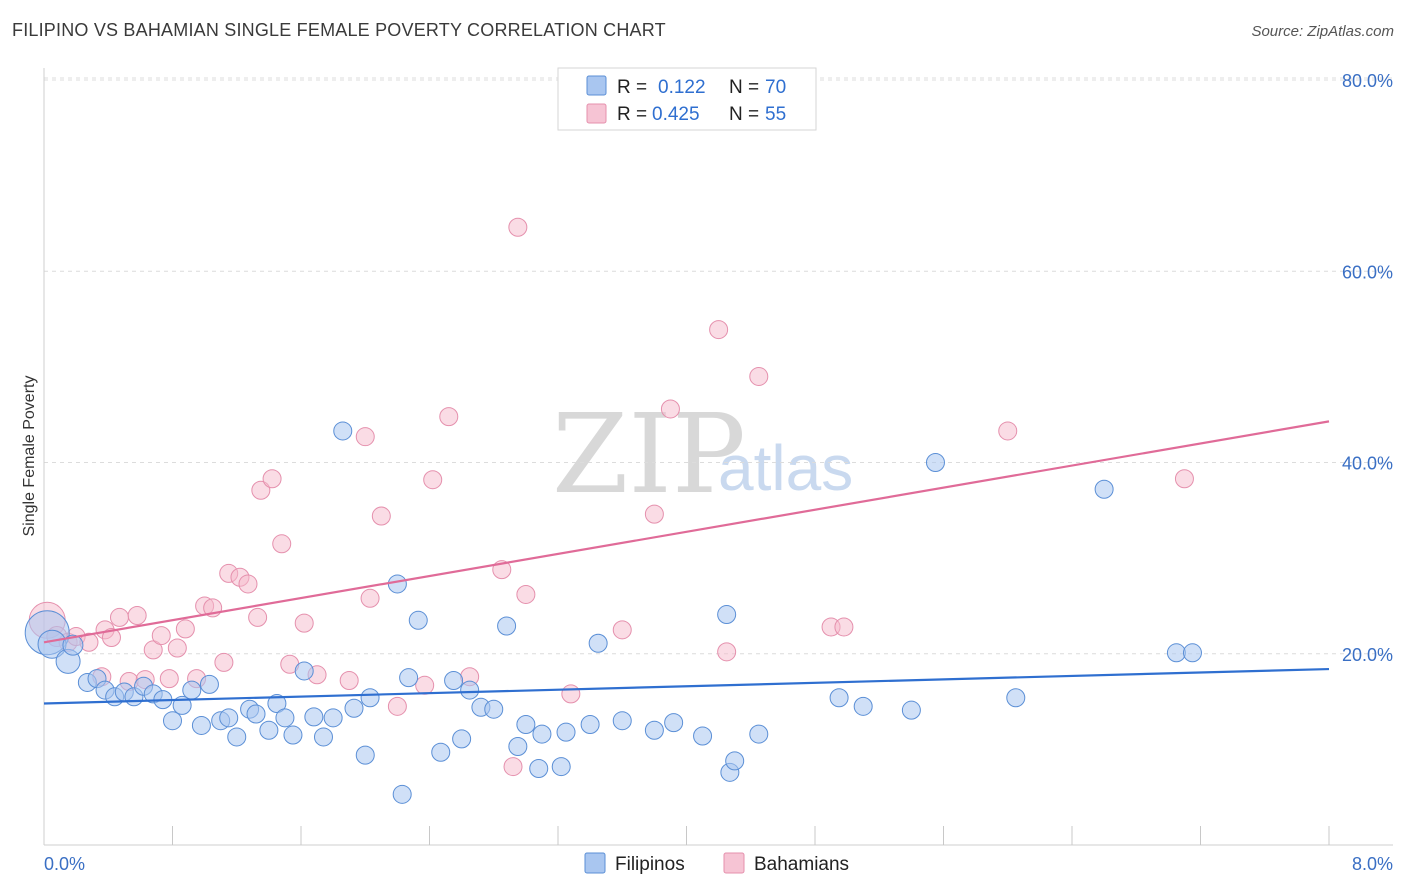  I want to click on stats-legend: R = 0.122 N = 70 R = 0.425 N = 55, so click(687, 99).